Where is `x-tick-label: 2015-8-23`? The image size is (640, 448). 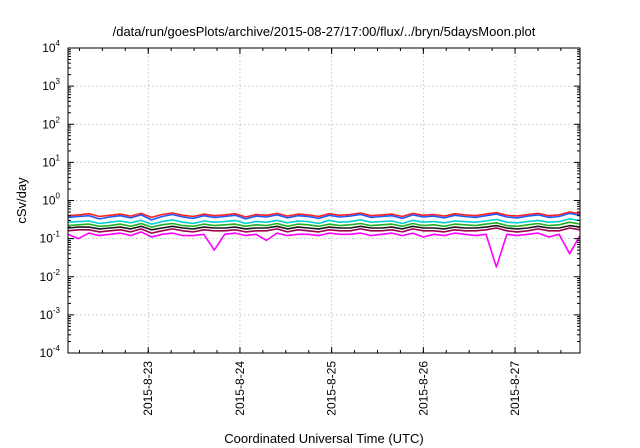
x-tick-label: 2015-8-23 is located at coordinates (148, 388).